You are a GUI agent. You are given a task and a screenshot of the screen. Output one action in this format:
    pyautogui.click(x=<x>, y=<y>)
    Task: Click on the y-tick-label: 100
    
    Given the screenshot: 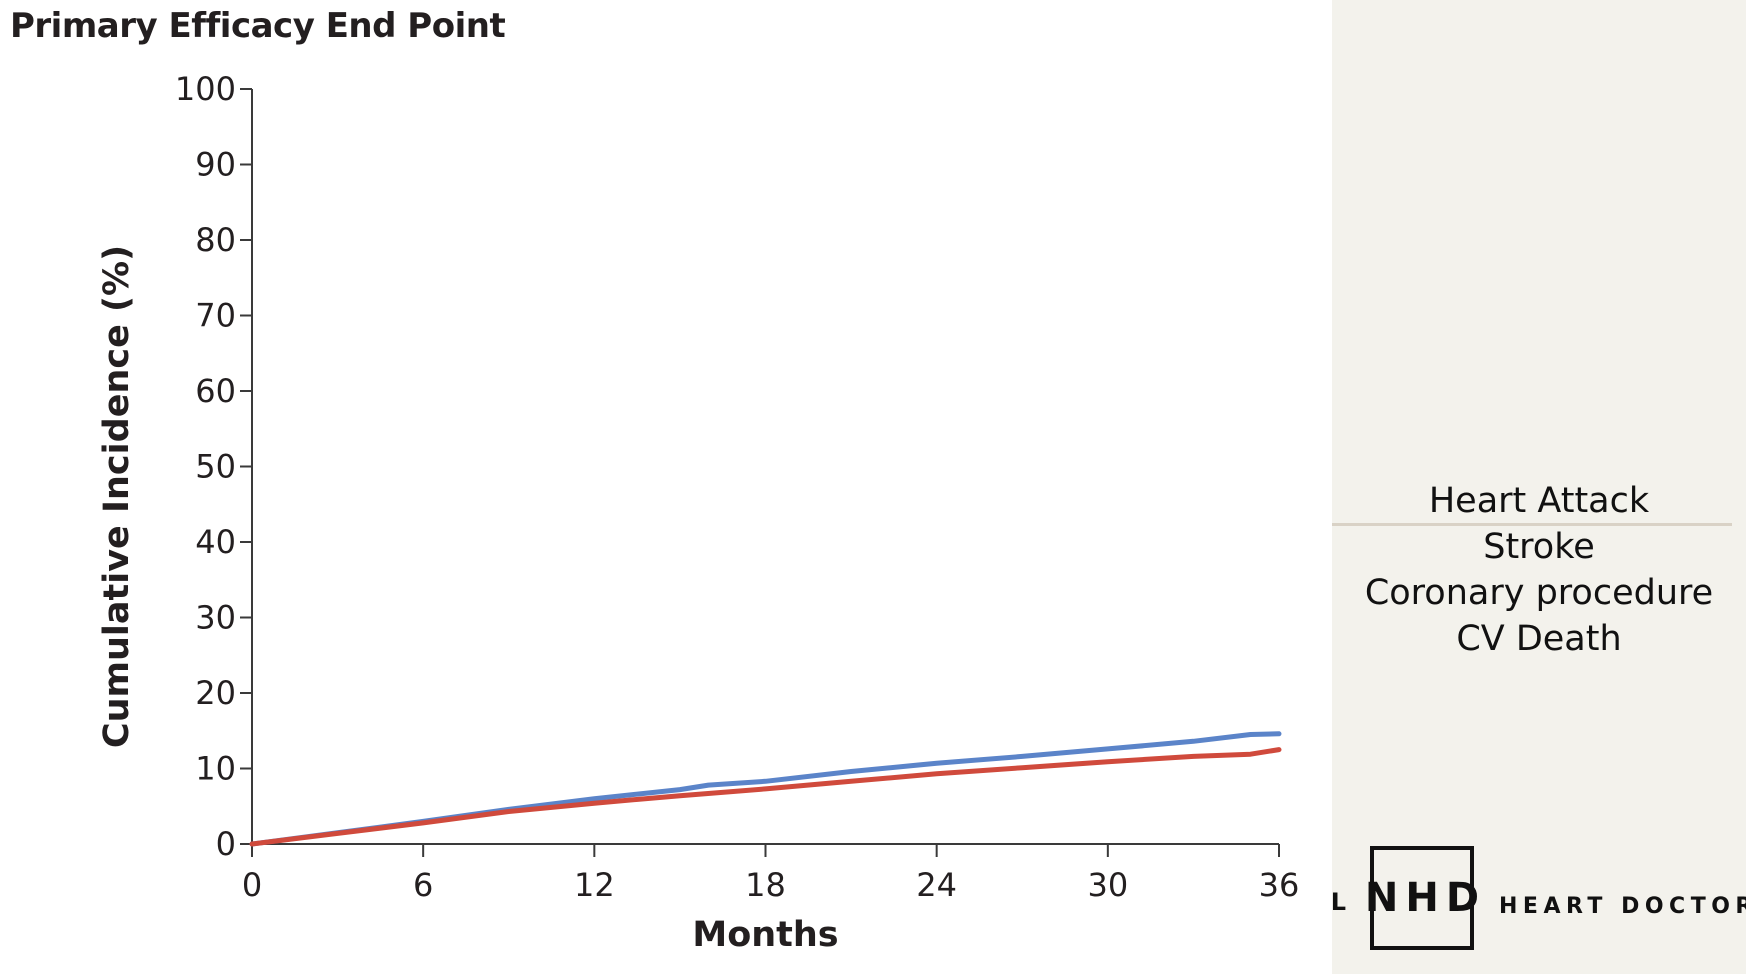 What is the action you would take?
    pyautogui.click(x=205, y=89)
    